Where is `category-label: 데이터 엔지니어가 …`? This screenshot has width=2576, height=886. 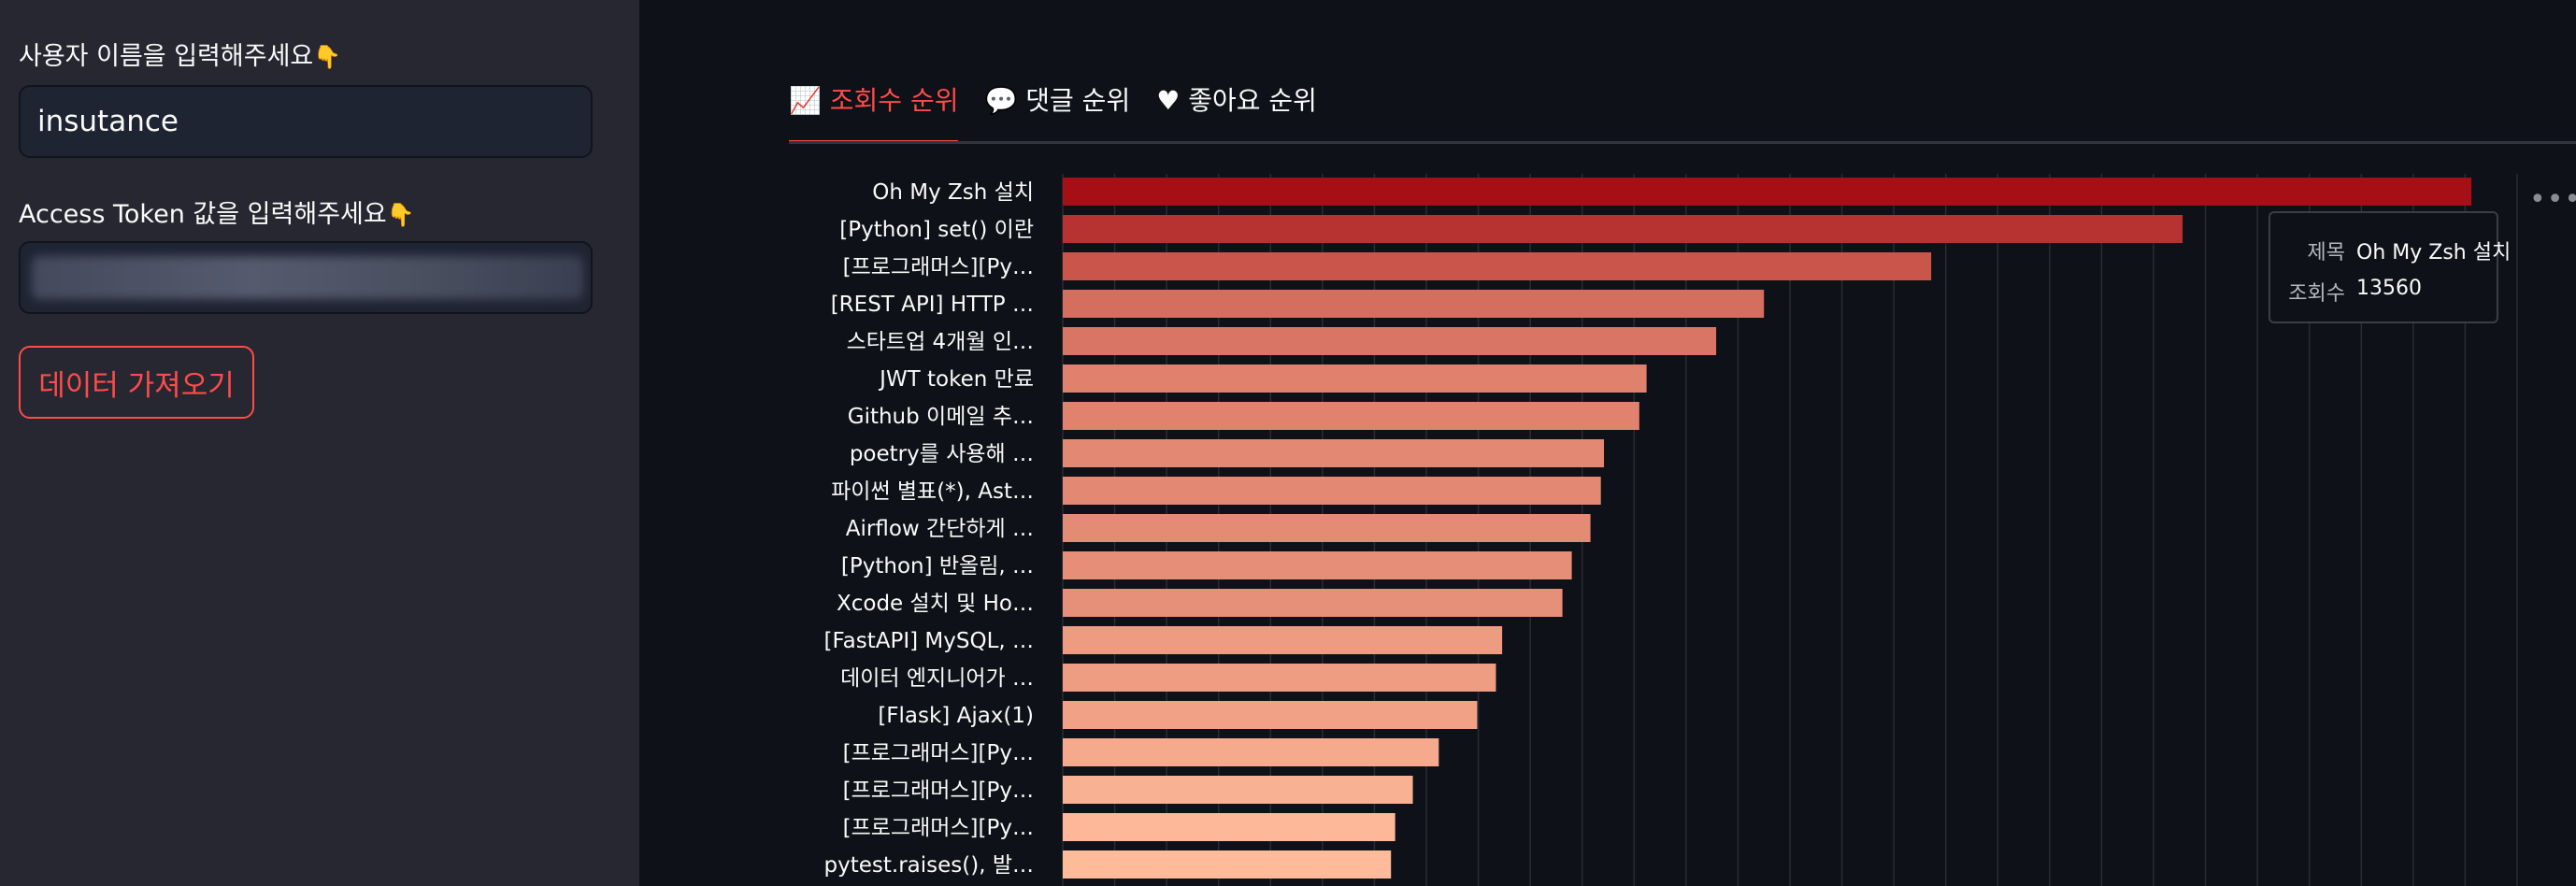
category-label: 데이터 엔지니어가 … is located at coordinates (937, 678).